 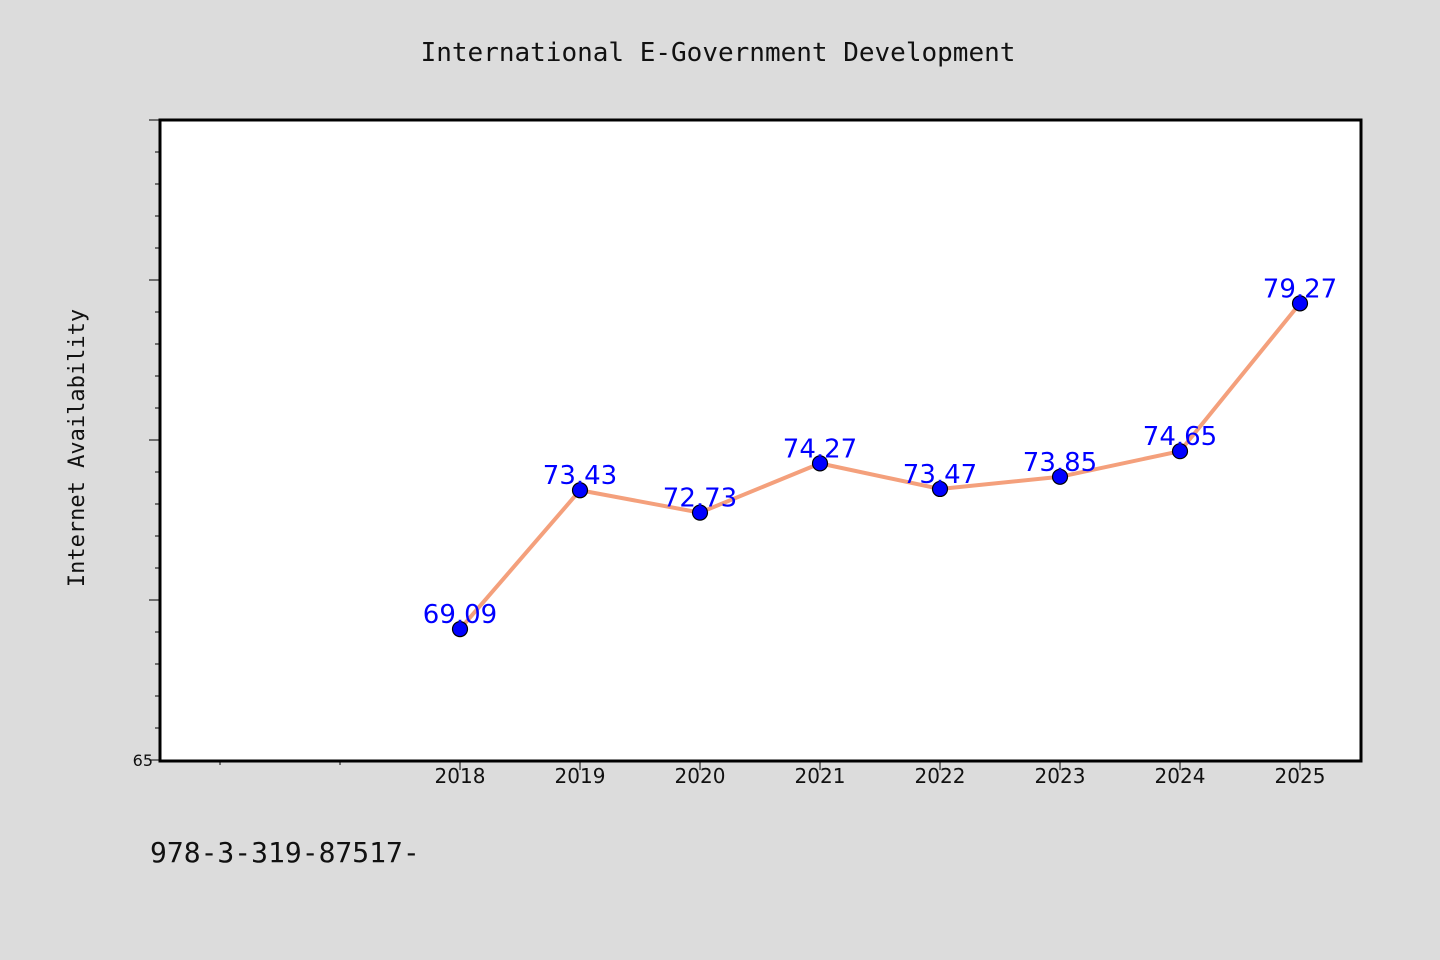 What do you see at coordinates (700, 776) in the screenshot?
I see `x-tick-label: 2020` at bounding box center [700, 776].